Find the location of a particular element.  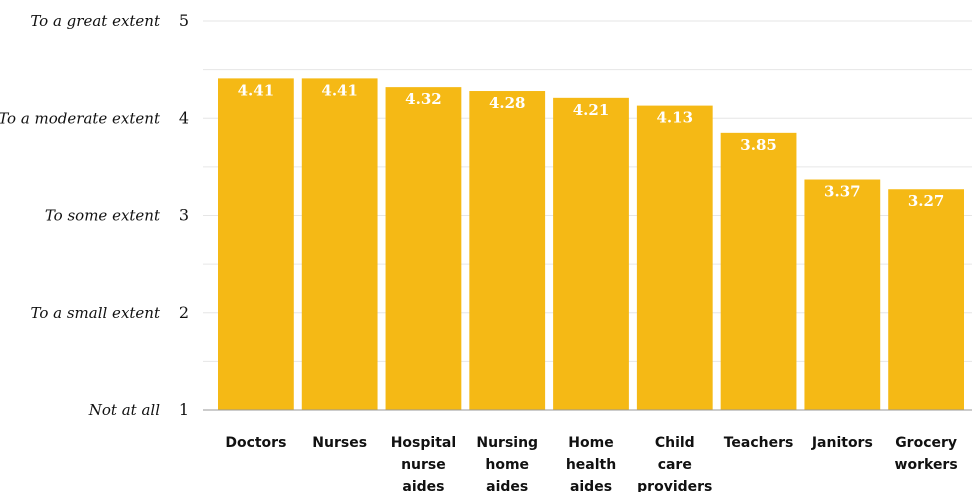

x-tick-label: Nurses is located at coordinates (339, 443).